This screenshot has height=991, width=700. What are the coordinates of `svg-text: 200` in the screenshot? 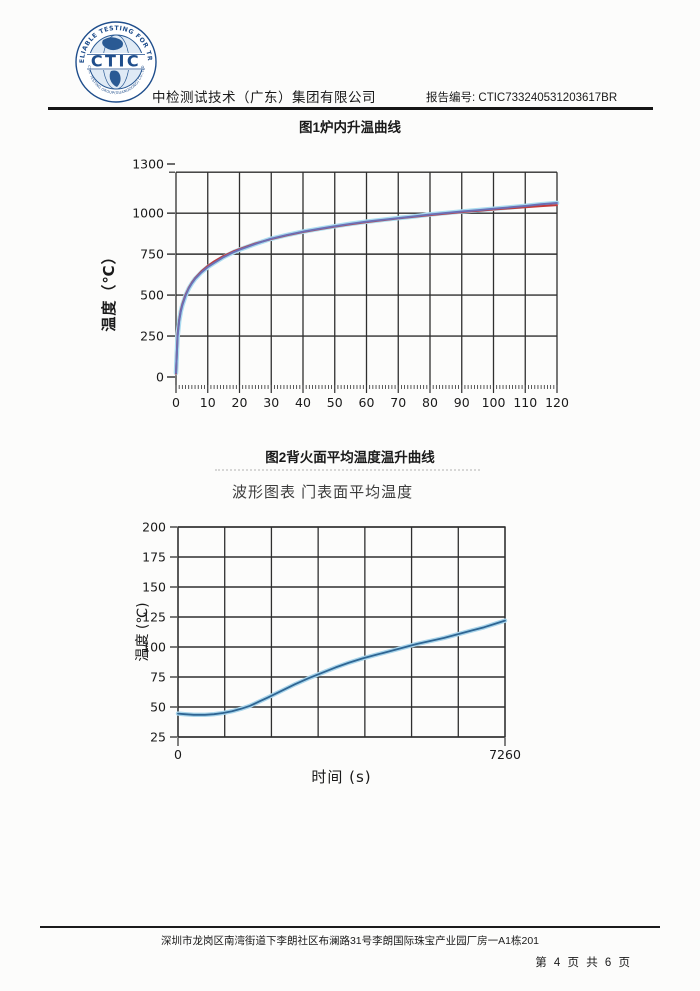 It's located at (154, 527).